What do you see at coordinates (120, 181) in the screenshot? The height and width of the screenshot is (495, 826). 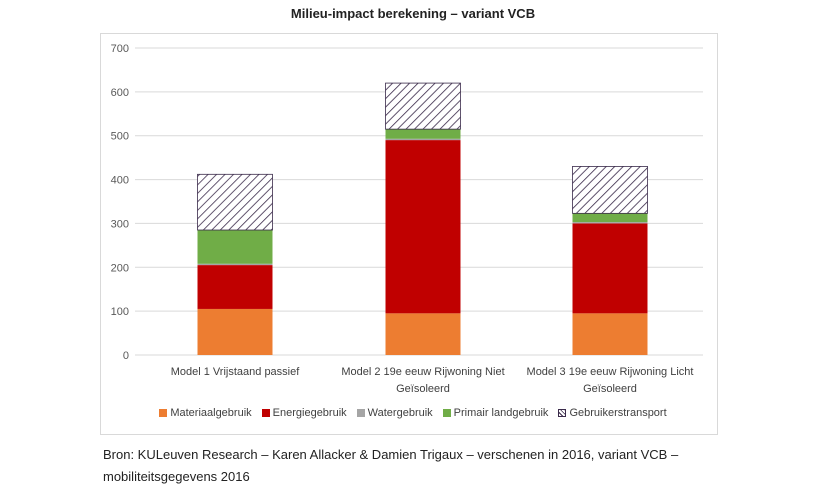 I see `y-tick-label: 400` at bounding box center [120, 181].